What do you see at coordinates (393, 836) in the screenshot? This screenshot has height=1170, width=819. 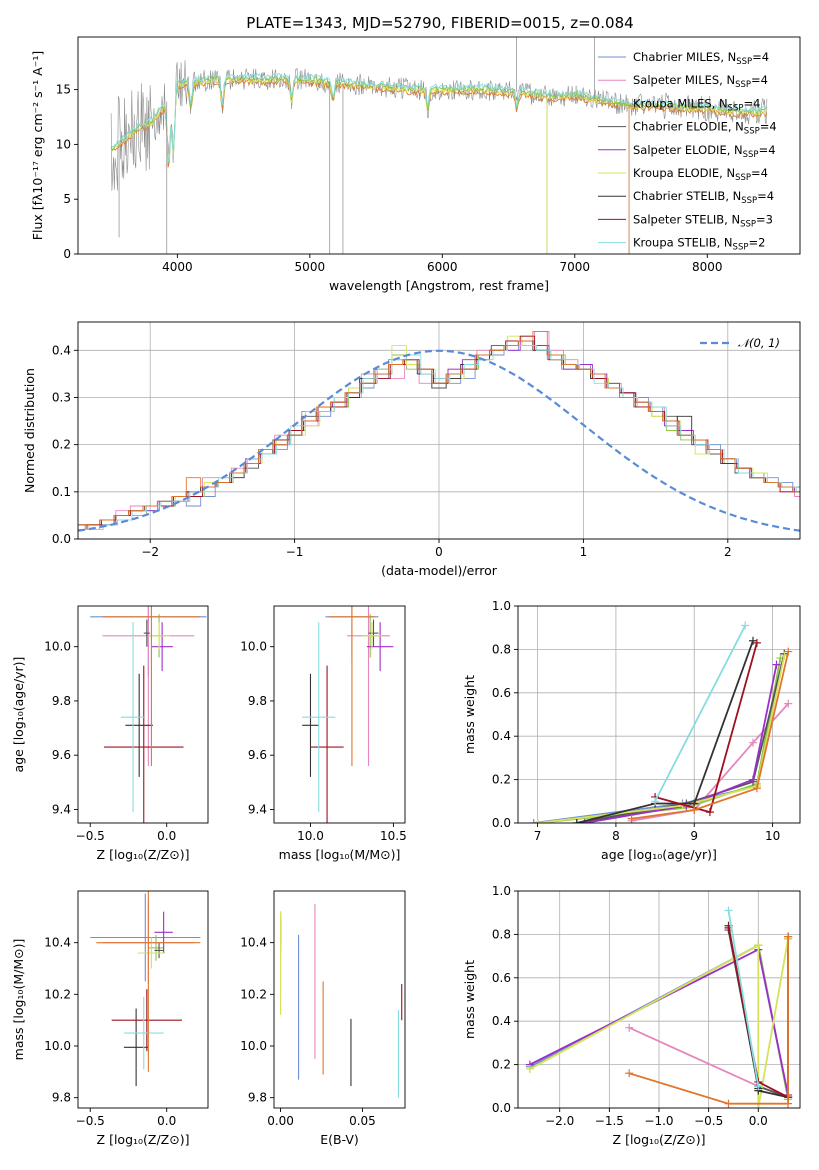 I see `x-tick-label: 10.5` at bounding box center [393, 836].